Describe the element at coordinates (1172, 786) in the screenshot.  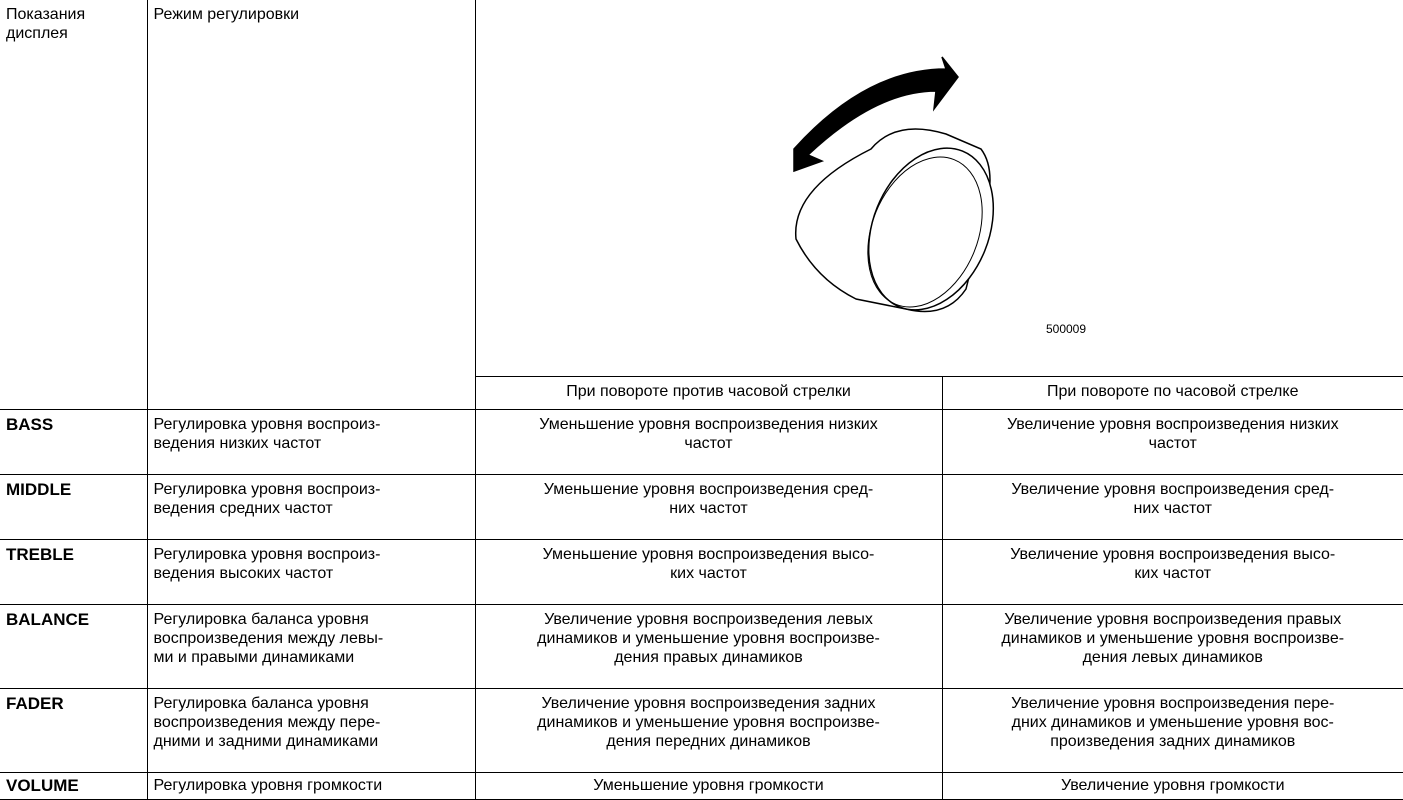
I see `table-cell: Увеличение уровня громкости` at that location.